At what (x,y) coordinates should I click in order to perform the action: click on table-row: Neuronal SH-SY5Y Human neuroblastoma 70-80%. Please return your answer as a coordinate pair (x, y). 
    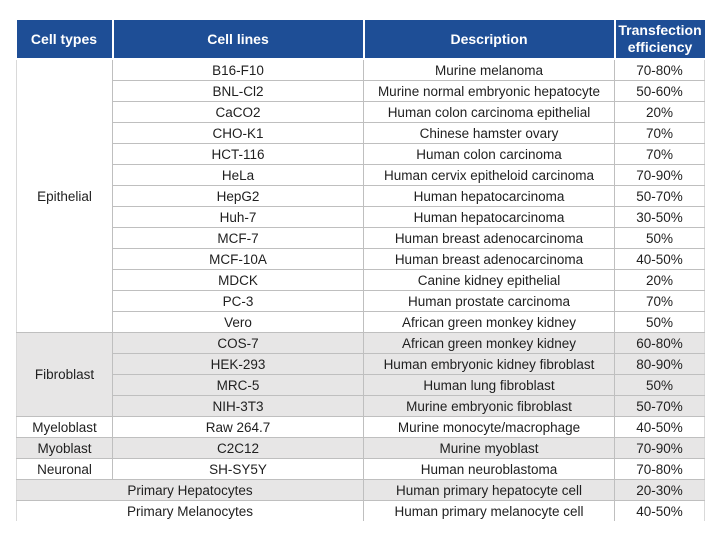
    Looking at the image, I should click on (360, 469).